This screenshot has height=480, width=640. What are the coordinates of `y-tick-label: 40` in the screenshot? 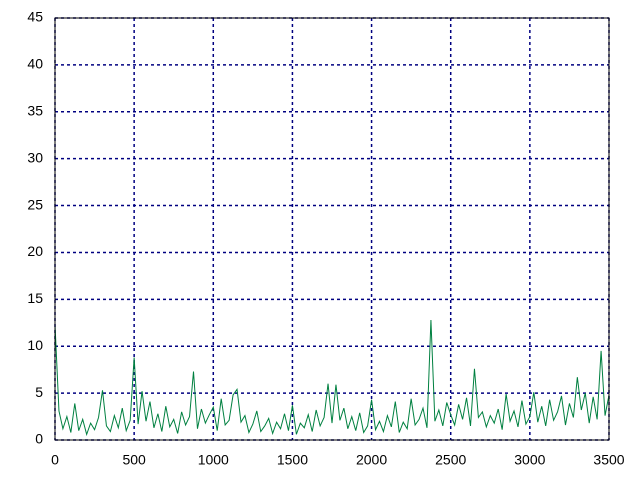 It's located at (35, 64).